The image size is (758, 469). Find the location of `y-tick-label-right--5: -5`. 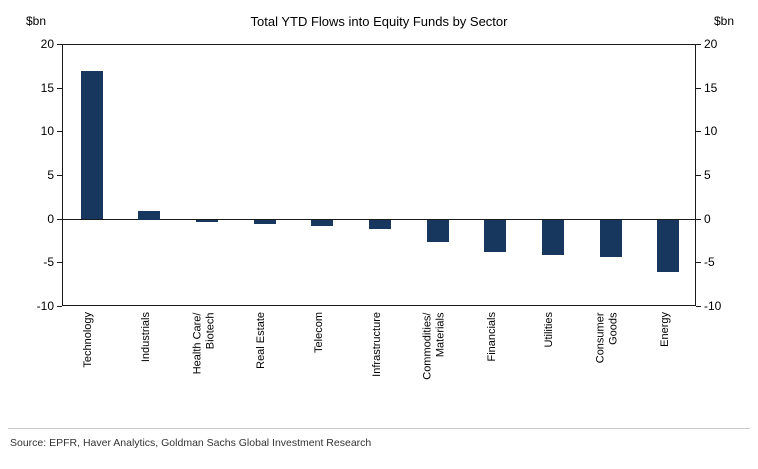

y-tick-label-right--5: -5 is located at coordinates (709, 262).